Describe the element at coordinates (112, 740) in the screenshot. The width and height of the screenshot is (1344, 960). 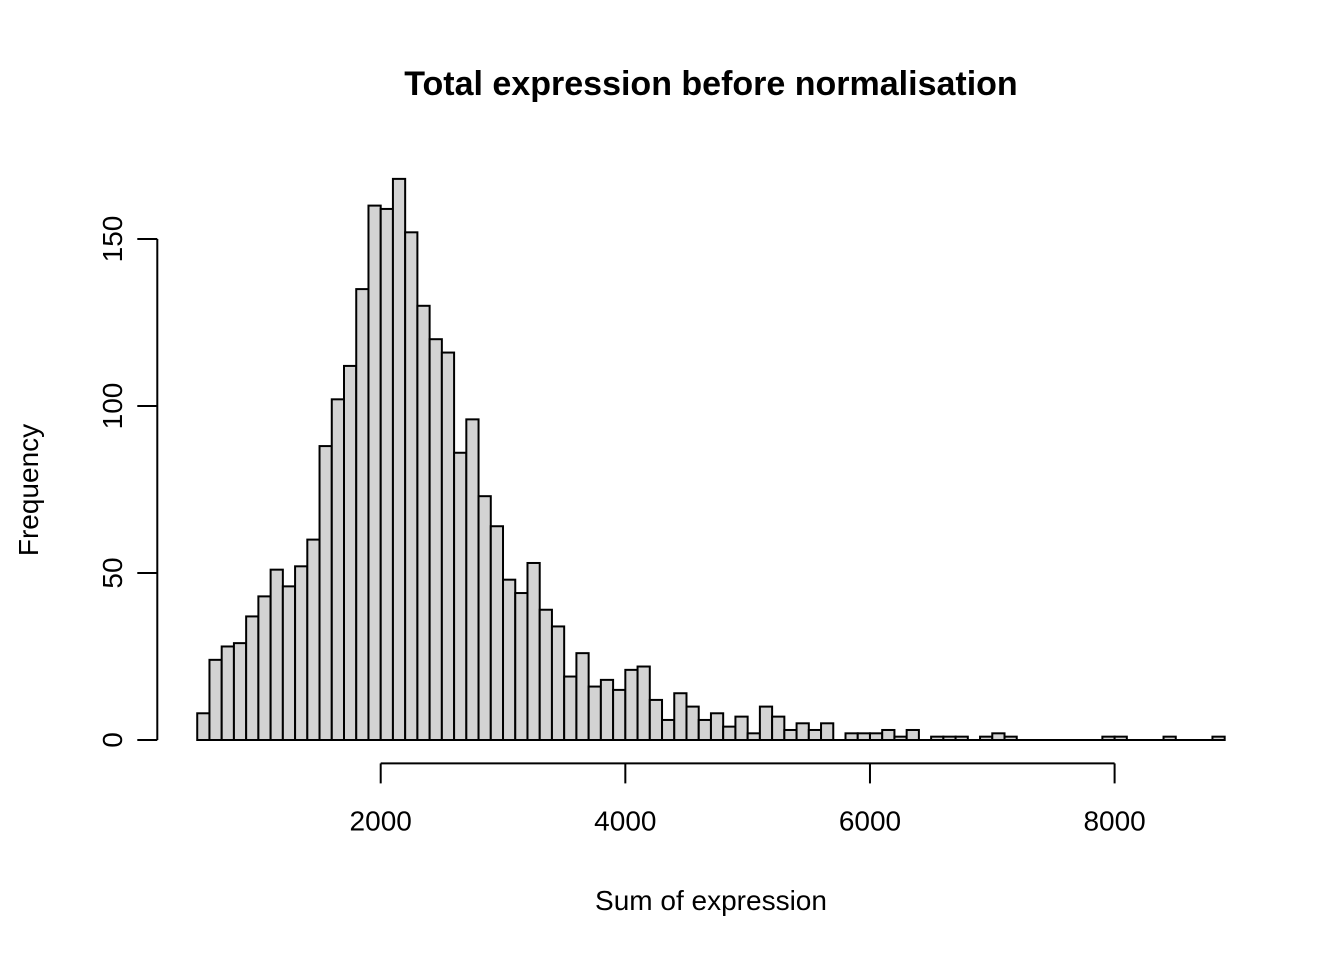
I see `y-tick-label: 0` at that location.